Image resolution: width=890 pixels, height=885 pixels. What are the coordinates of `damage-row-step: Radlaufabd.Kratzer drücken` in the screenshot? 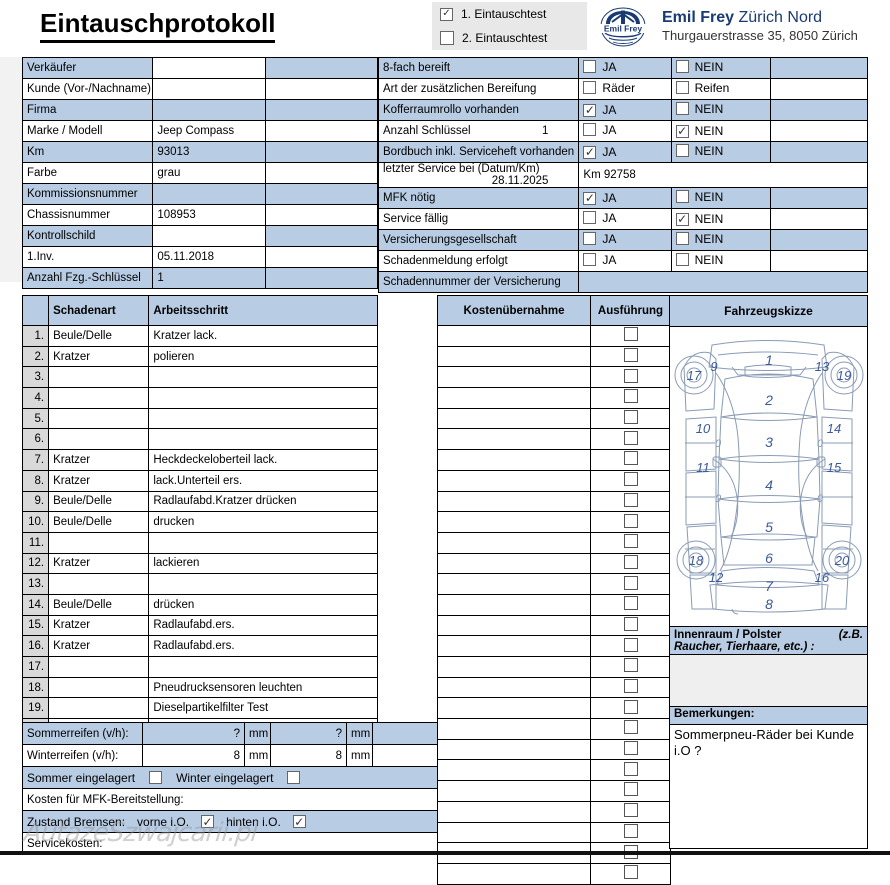 It's located at (263, 501).